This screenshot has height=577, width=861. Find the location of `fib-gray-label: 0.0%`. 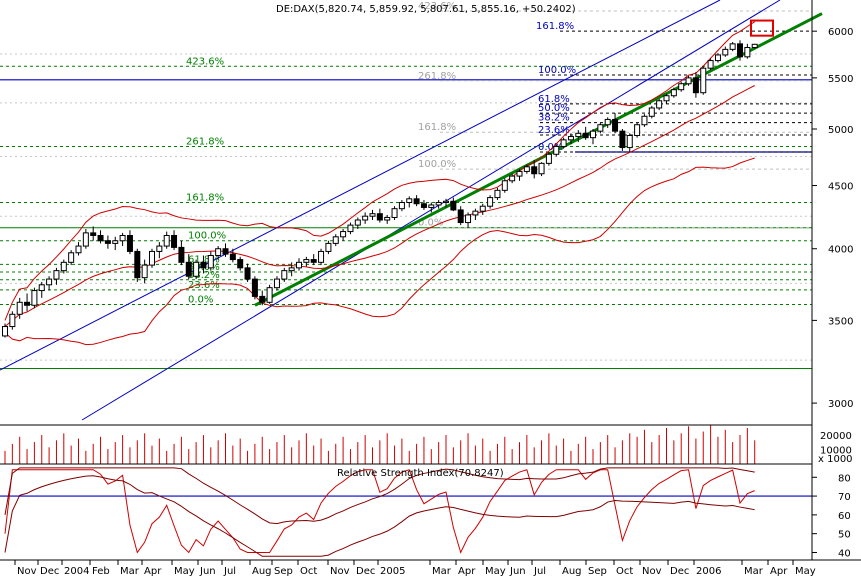

fib-gray-label: 0.0% is located at coordinates (430, 223).